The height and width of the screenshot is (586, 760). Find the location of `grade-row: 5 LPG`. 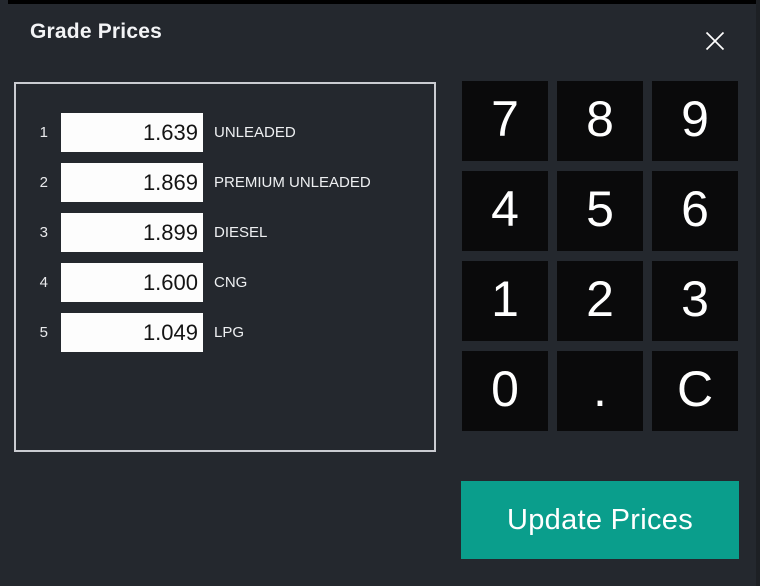

grade-row: 5 LPG is located at coordinates (225, 332).